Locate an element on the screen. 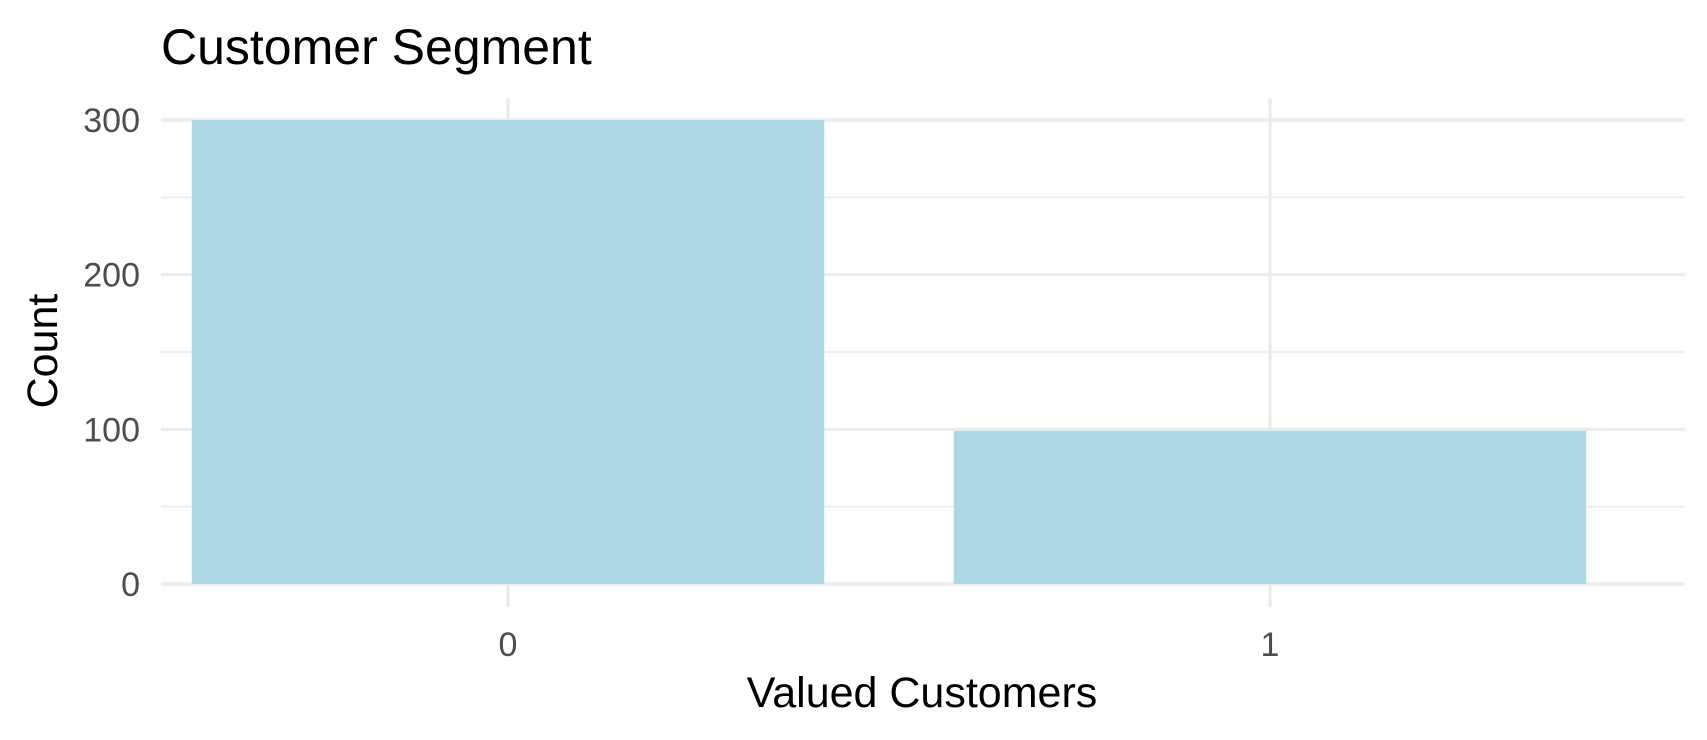 This screenshot has width=1707, height=740. y-tick-label: 300 is located at coordinates (111, 121).